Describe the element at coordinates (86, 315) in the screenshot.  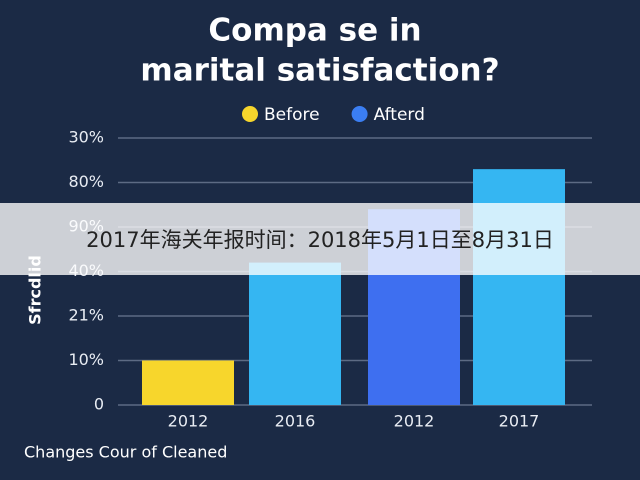
I see `y-tick-label: 21%` at that location.